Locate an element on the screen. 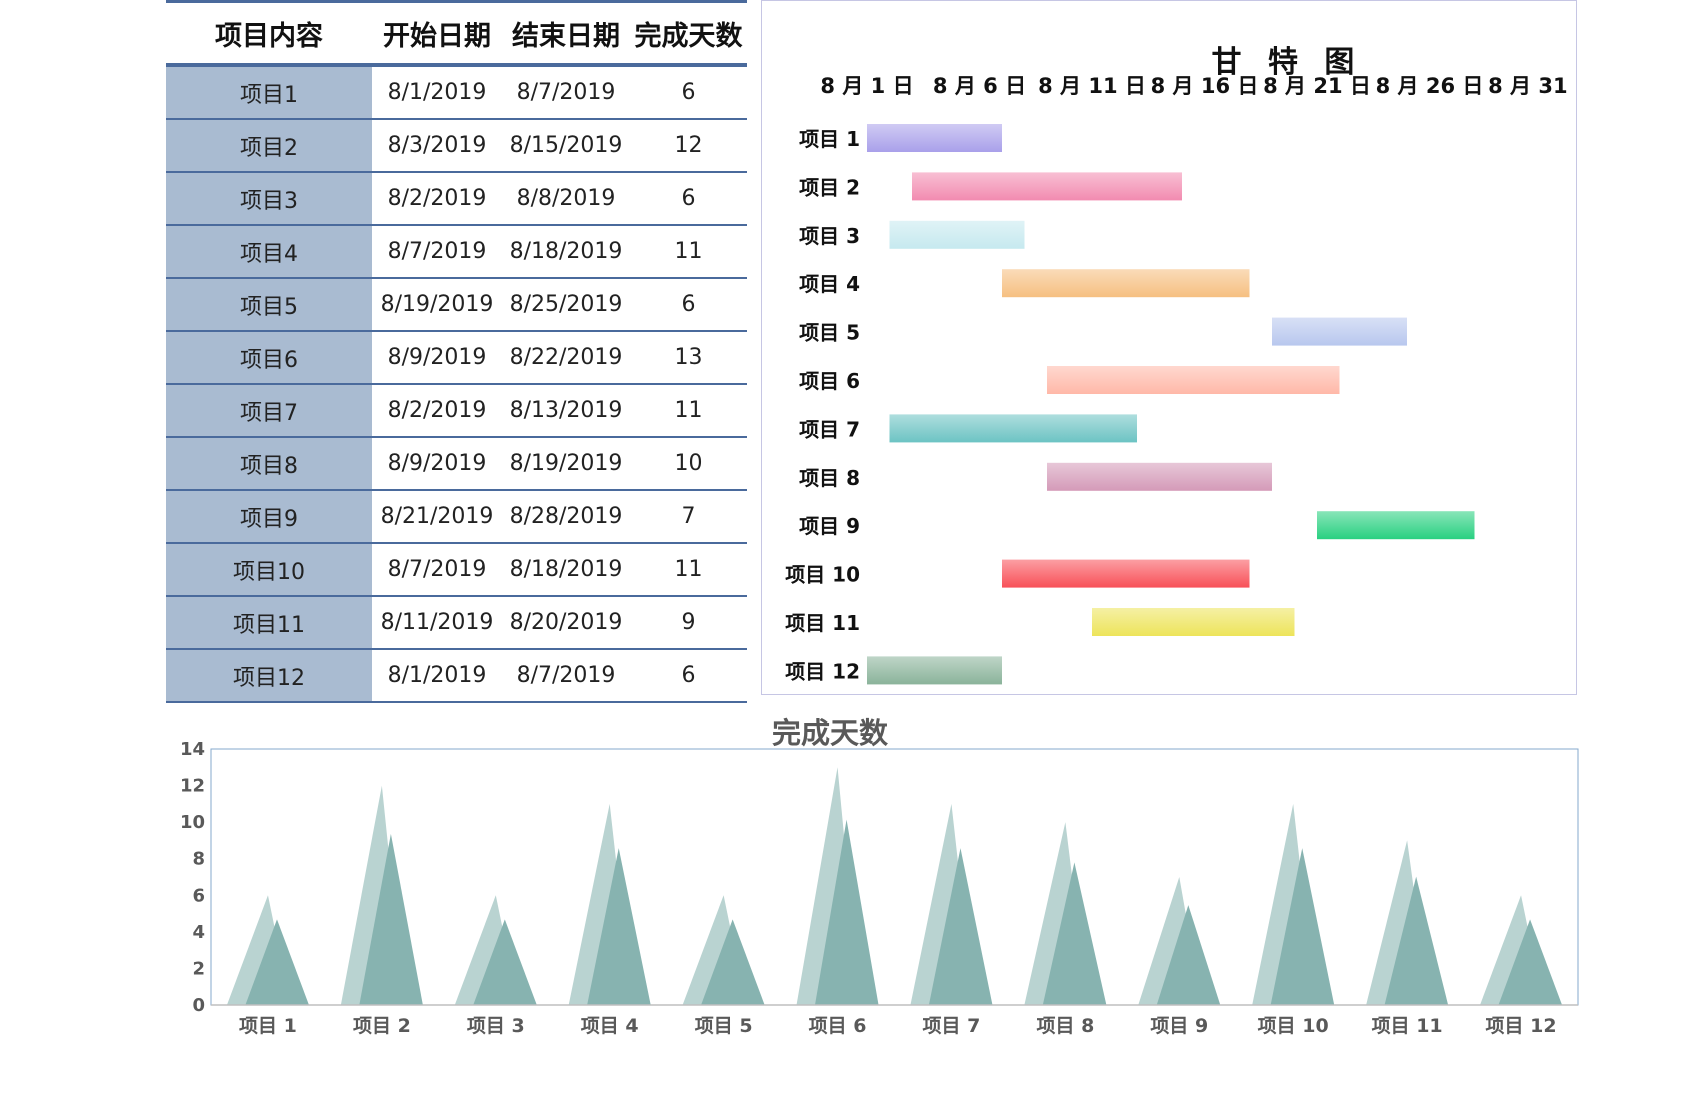  header-end-date: 结束日期 is located at coordinates (566, 33).